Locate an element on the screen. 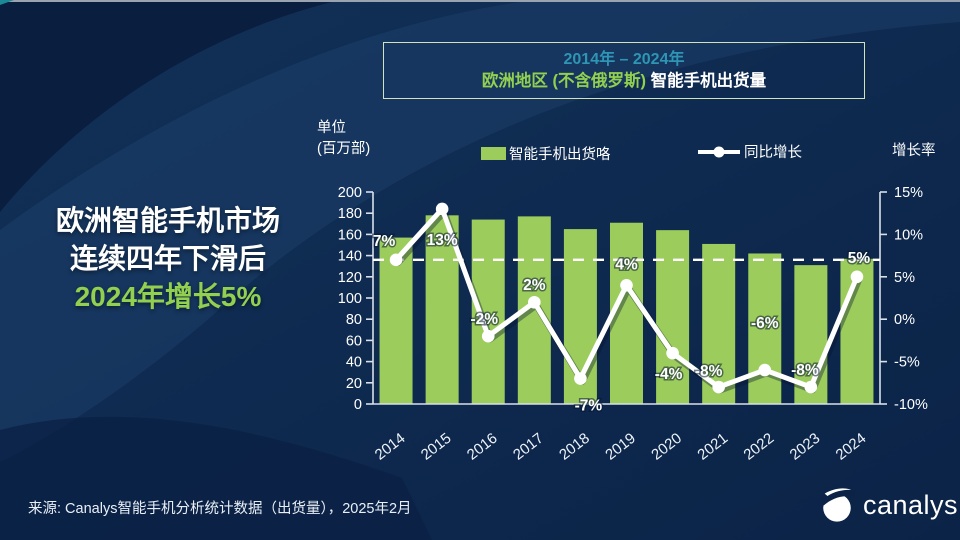 The image size is (960, 540). growth-label-2024: 5% is located at coordinates (859, 258).